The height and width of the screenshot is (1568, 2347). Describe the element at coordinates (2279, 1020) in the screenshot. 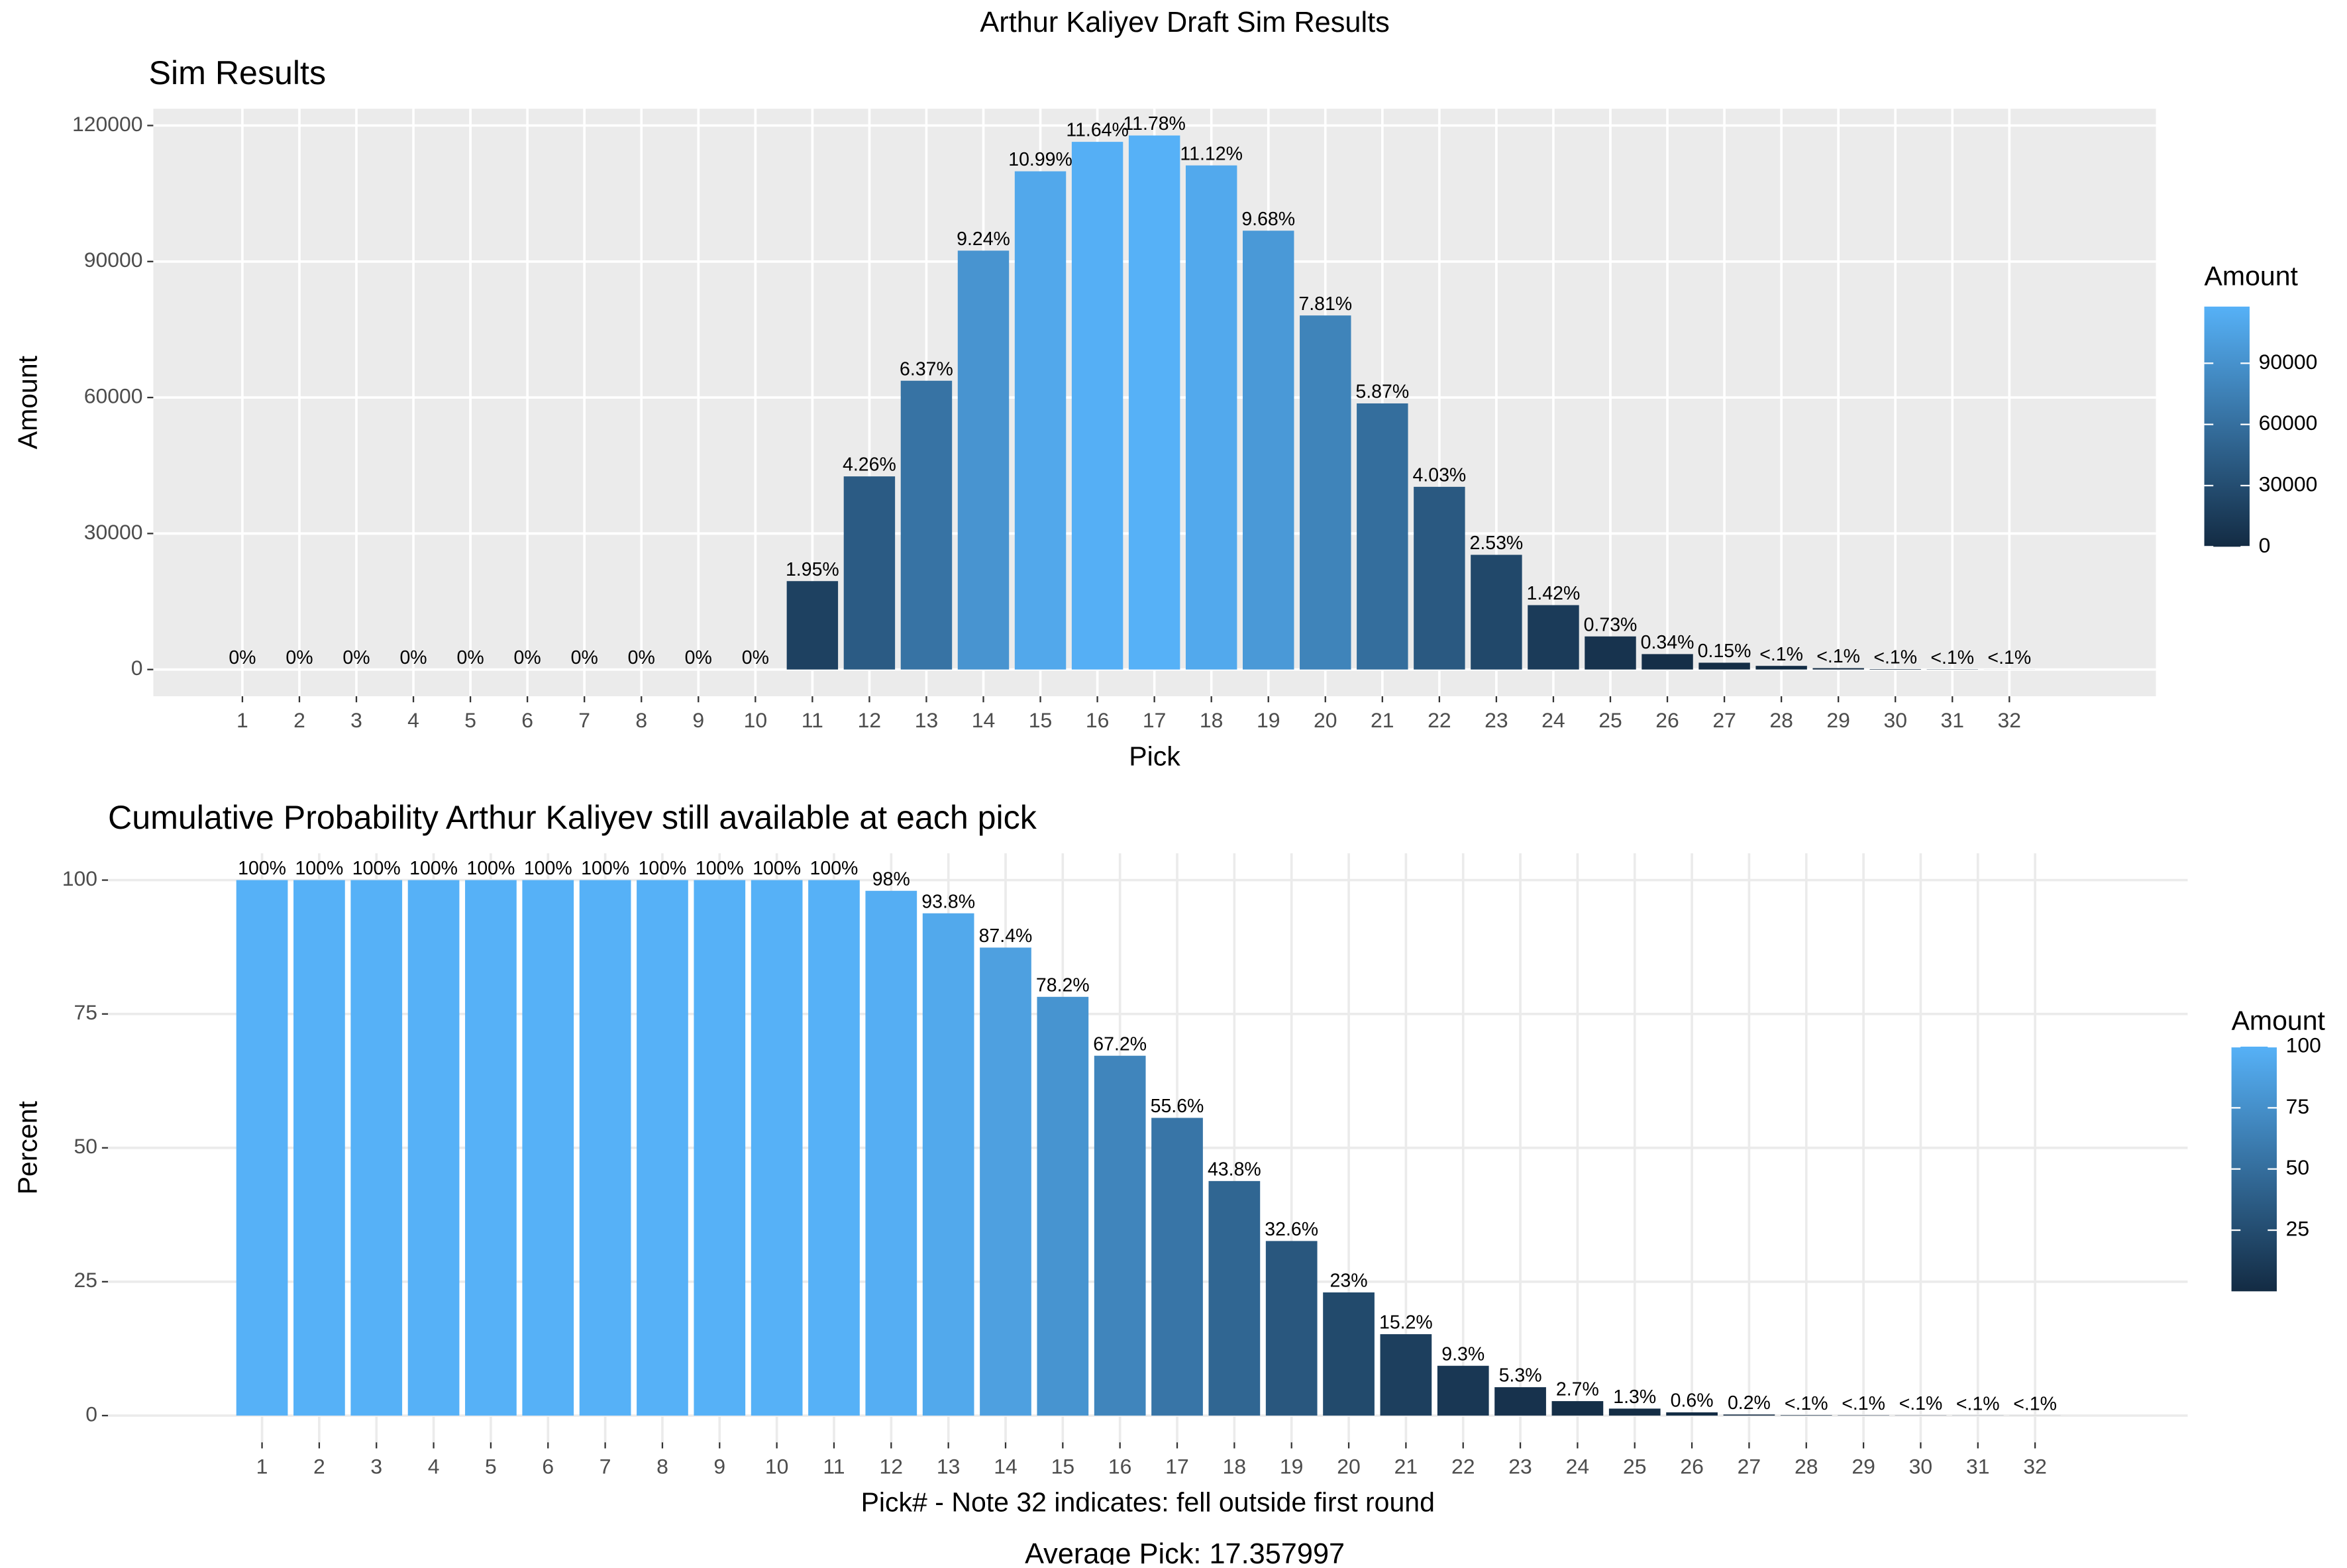

I see `legend-title: Amount` at that location.